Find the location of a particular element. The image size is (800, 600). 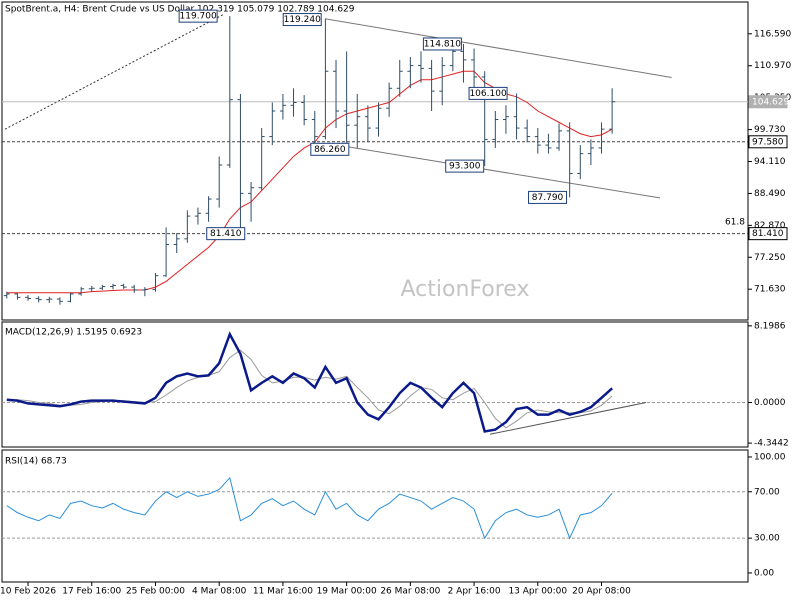

macd-line is located at coordinates (309, 382).